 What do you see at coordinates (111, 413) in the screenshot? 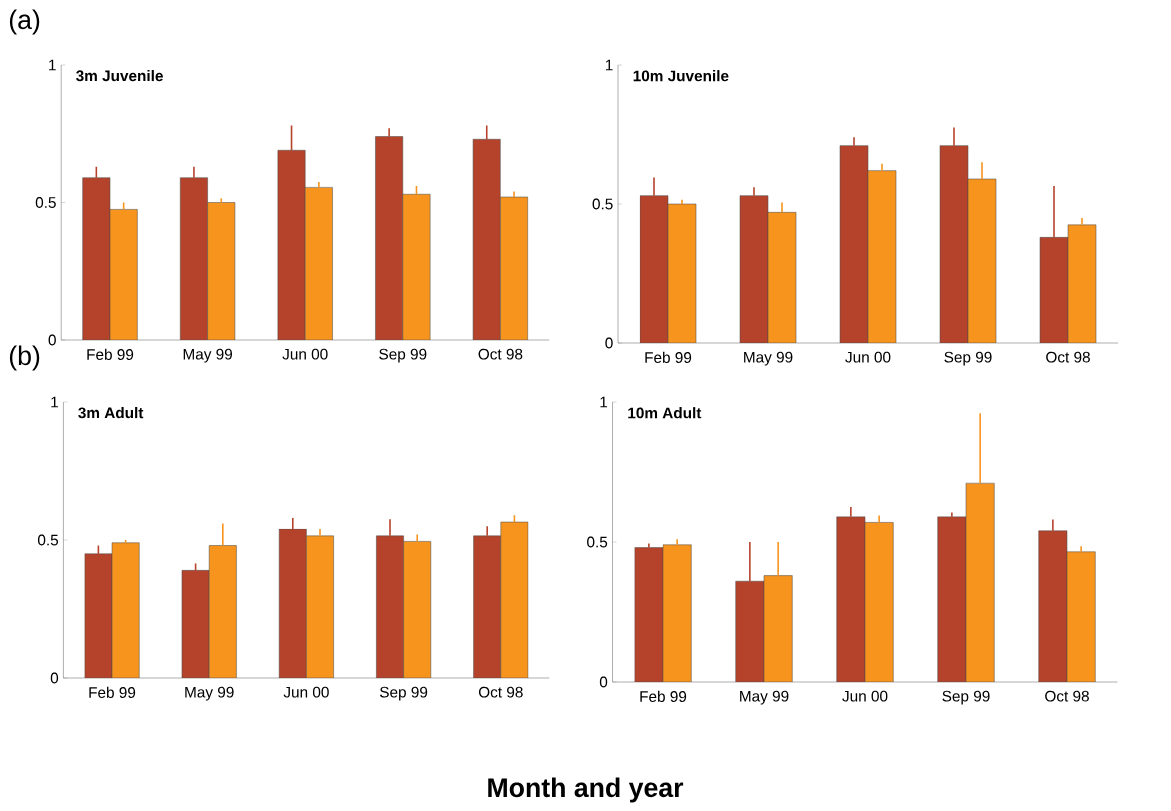
I see `chart-title: 3m Adult` at bounding box center [111, 413].